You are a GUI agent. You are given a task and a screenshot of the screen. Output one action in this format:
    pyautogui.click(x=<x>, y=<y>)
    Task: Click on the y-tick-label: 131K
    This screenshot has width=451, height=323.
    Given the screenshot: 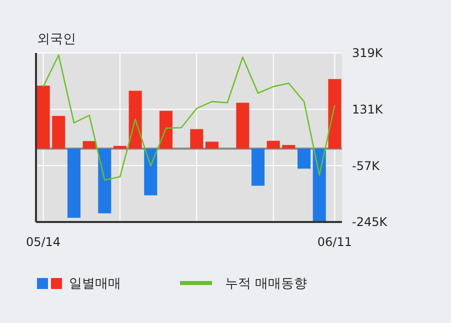 What is the action you would take?
    pyautogui.click(x=368, y=109)
    